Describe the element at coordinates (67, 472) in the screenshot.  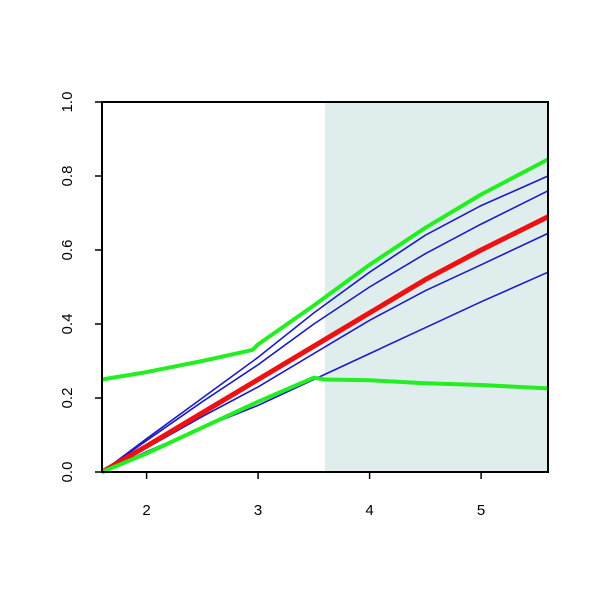
I see `y-tick-label: 0.0` at that location.